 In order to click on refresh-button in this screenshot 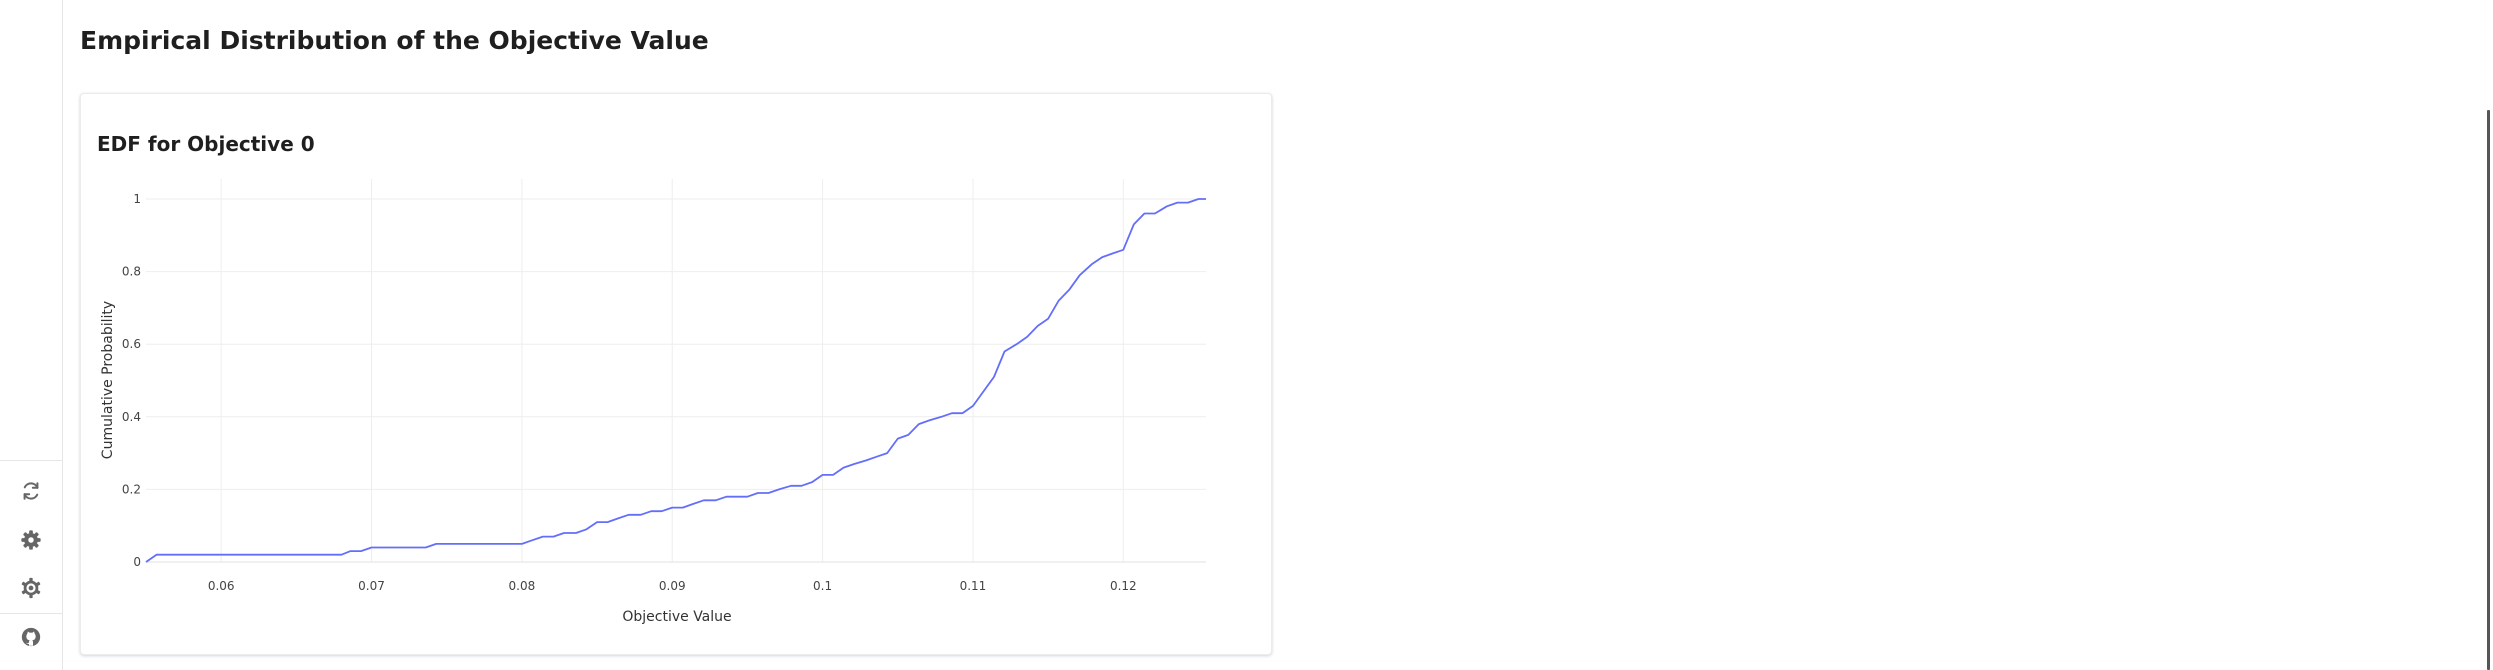, I will do `click(31, 491)`.